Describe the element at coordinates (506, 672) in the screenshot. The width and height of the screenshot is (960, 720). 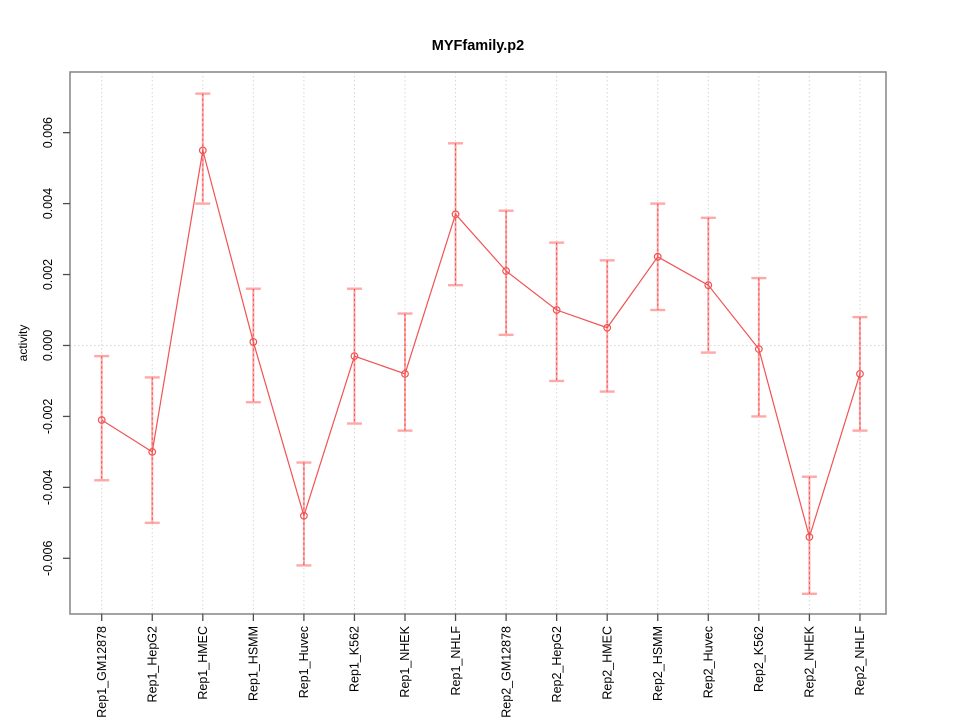
I see `x-tick-label: Rep2_GM12878` at that location.